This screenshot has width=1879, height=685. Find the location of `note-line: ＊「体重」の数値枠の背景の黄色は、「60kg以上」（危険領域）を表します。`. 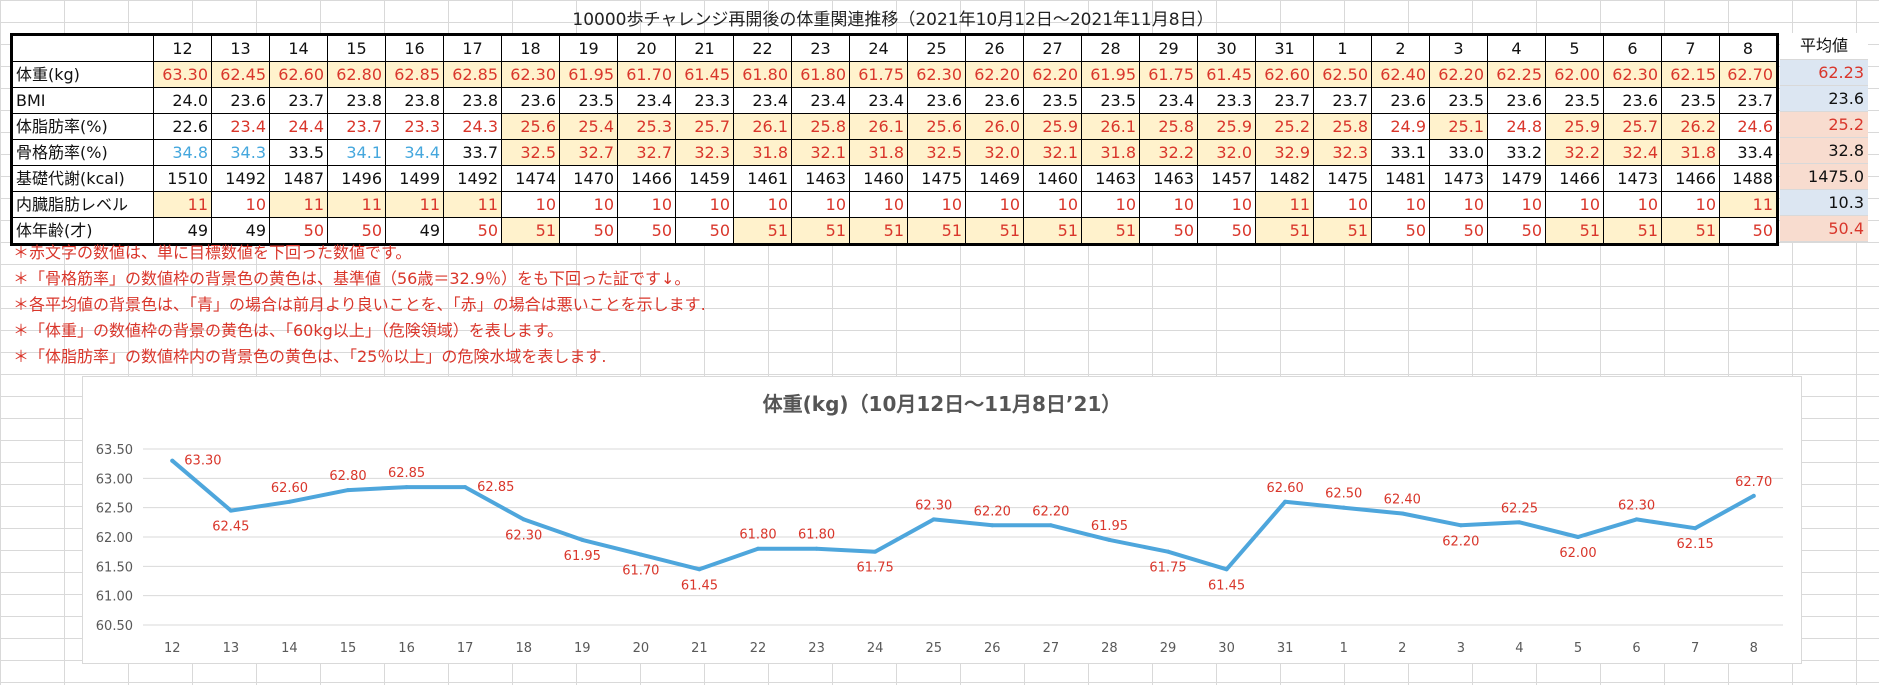

note-line: ＊「体重」の数値枠の背景の黄色は、「60kg以上」（危険領域）を表します。 is located at coordinates (288, 330).